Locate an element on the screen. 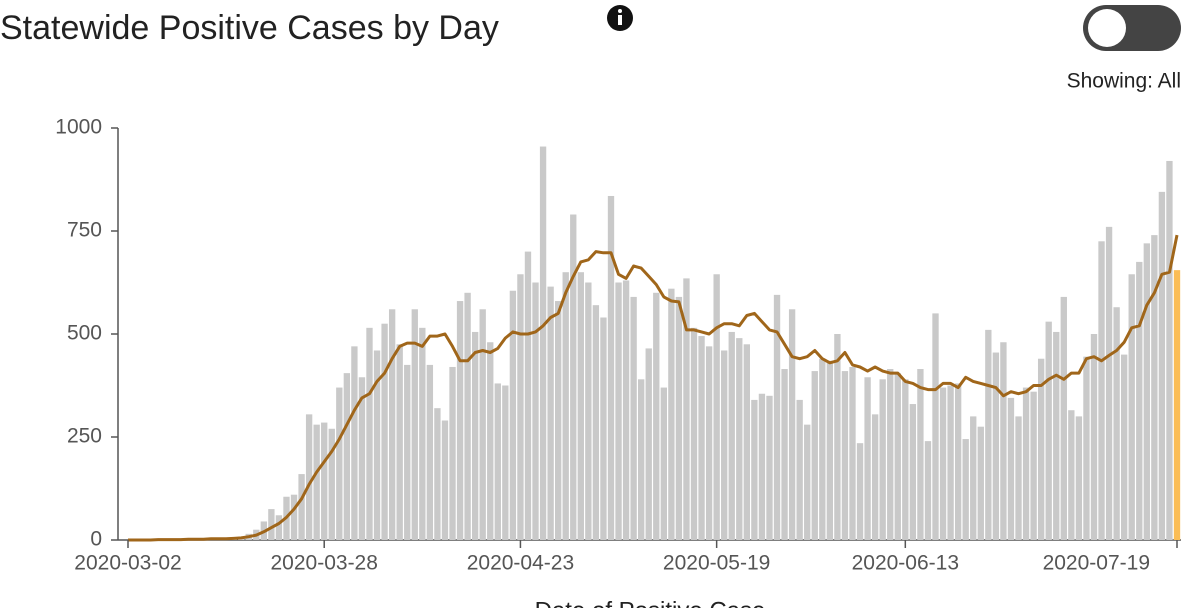 The height and width of the screenshot is (608, 1200). filter-status: Showing: All is located at coordinates (1124, 81).